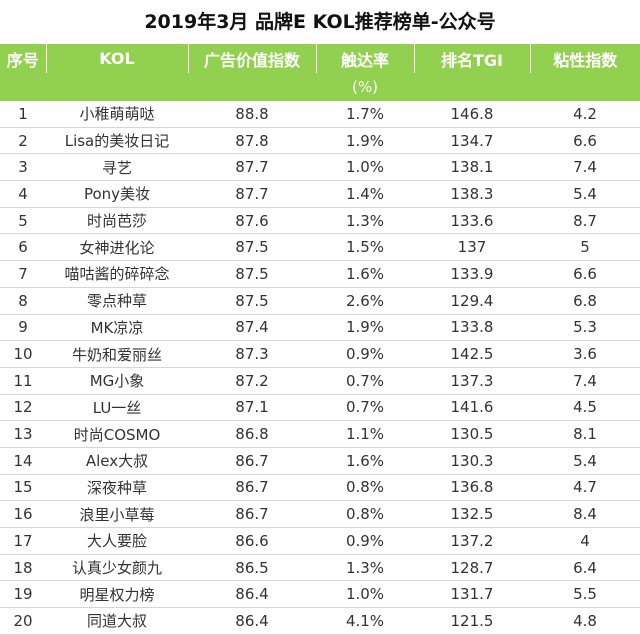  I want to click on stickiness-index-cell: 4.7, so click(585, 488).